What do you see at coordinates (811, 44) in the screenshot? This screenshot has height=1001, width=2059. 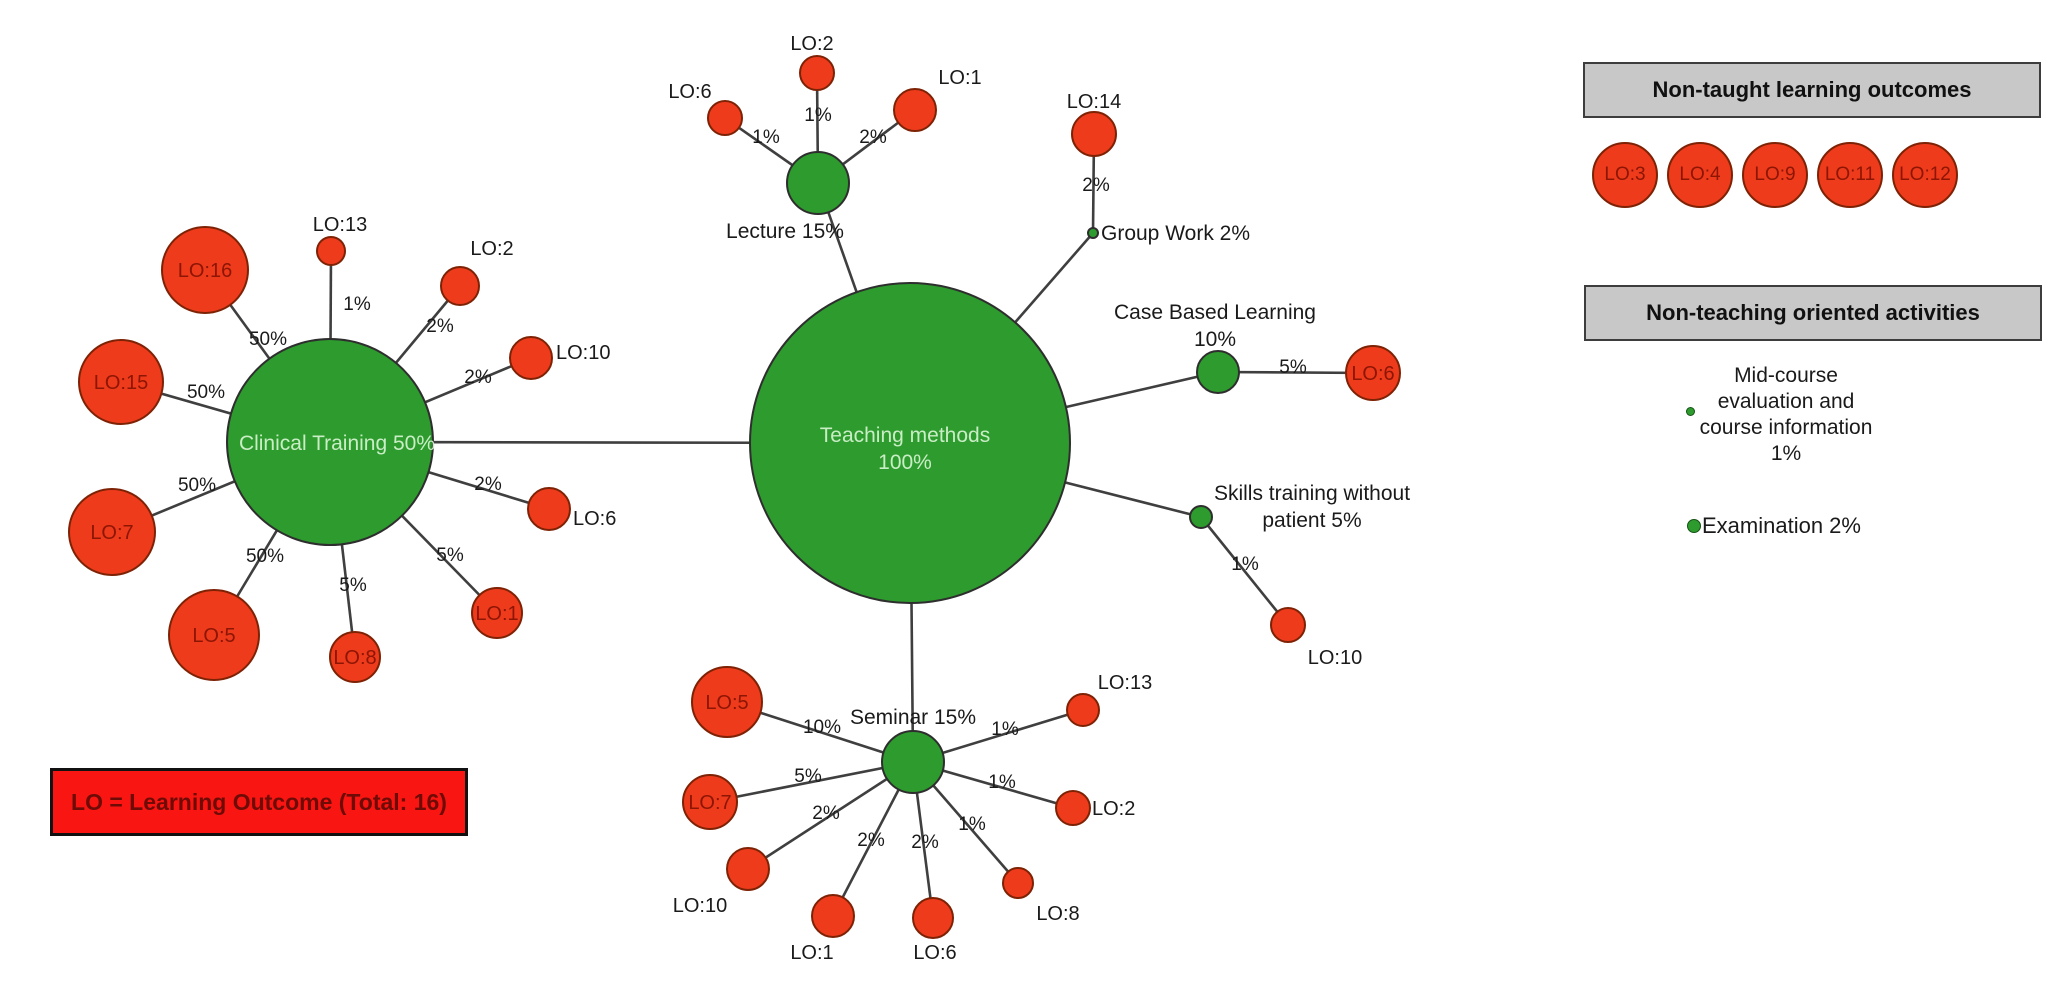 I see `label-le2: LO:2` at bounding box center [811, 44].